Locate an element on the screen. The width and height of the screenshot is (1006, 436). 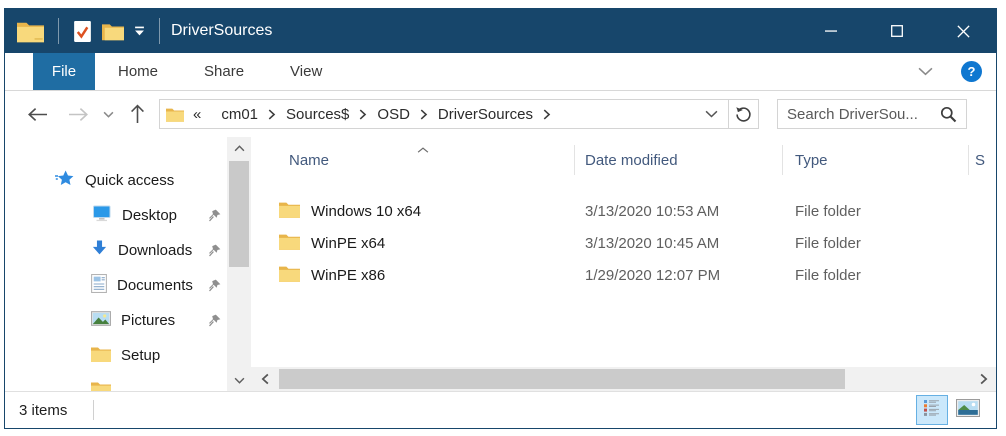
tab-view: View is located at coordinates (306, 71).